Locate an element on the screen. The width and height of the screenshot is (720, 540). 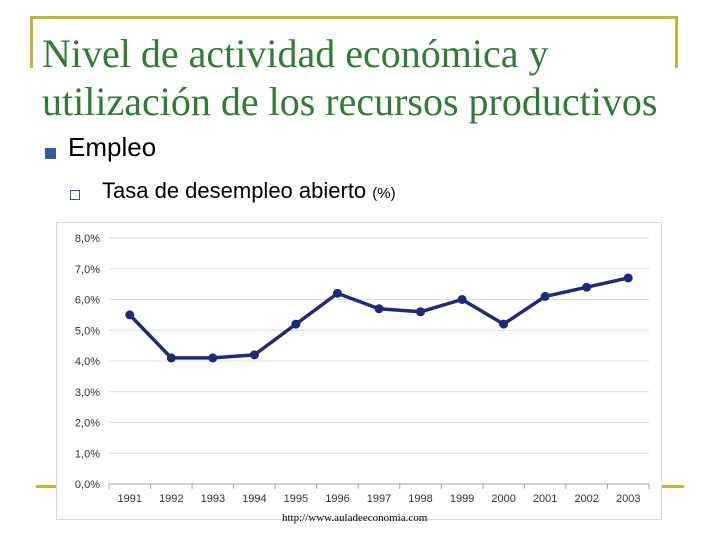
x-tick-label: 1997 is located at coordinates (379, 499).